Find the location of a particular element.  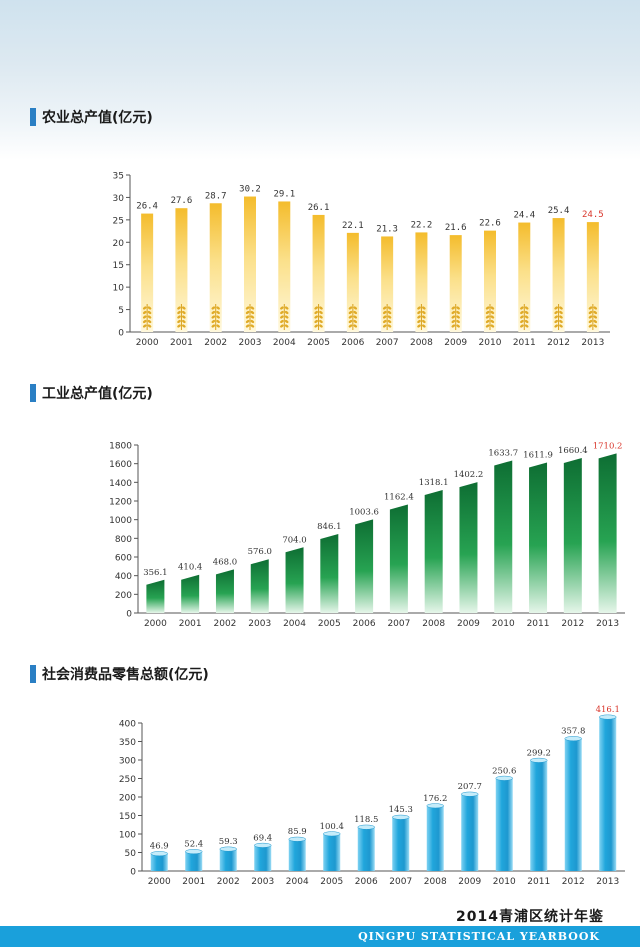

data-label: 26.4 is located at coordinates (147, 207).